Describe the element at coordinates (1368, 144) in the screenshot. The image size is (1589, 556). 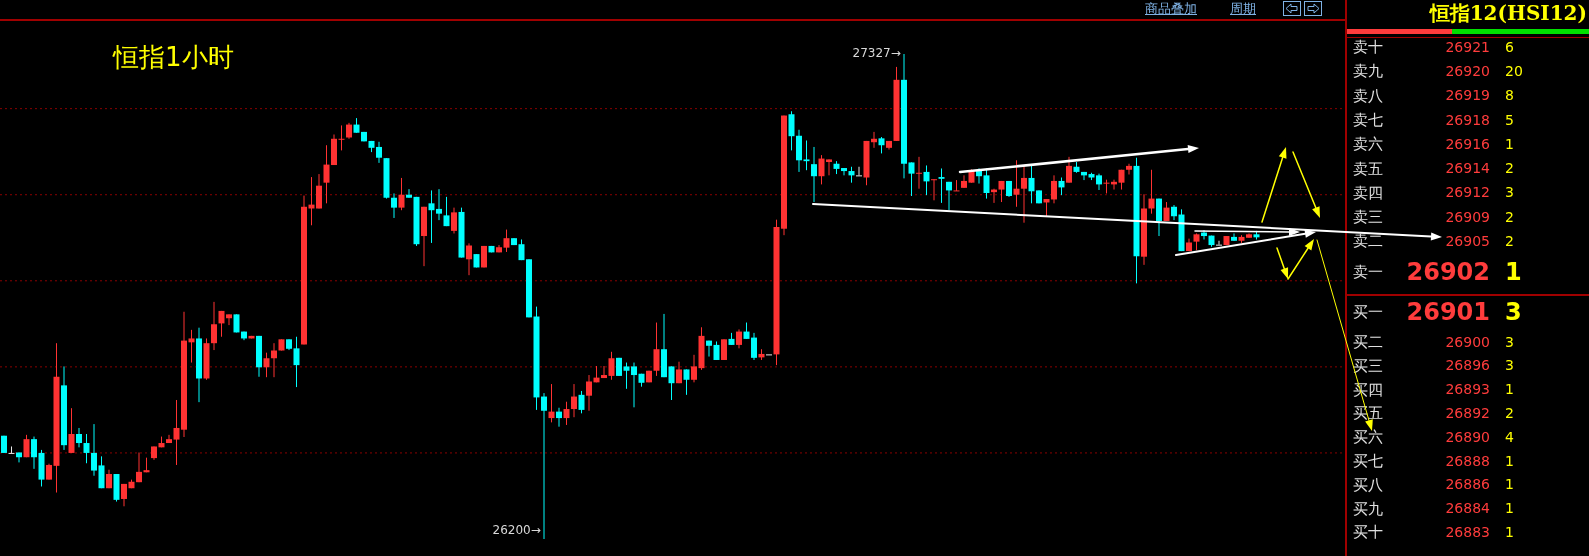
I see `category-label: 卖六` at that location.